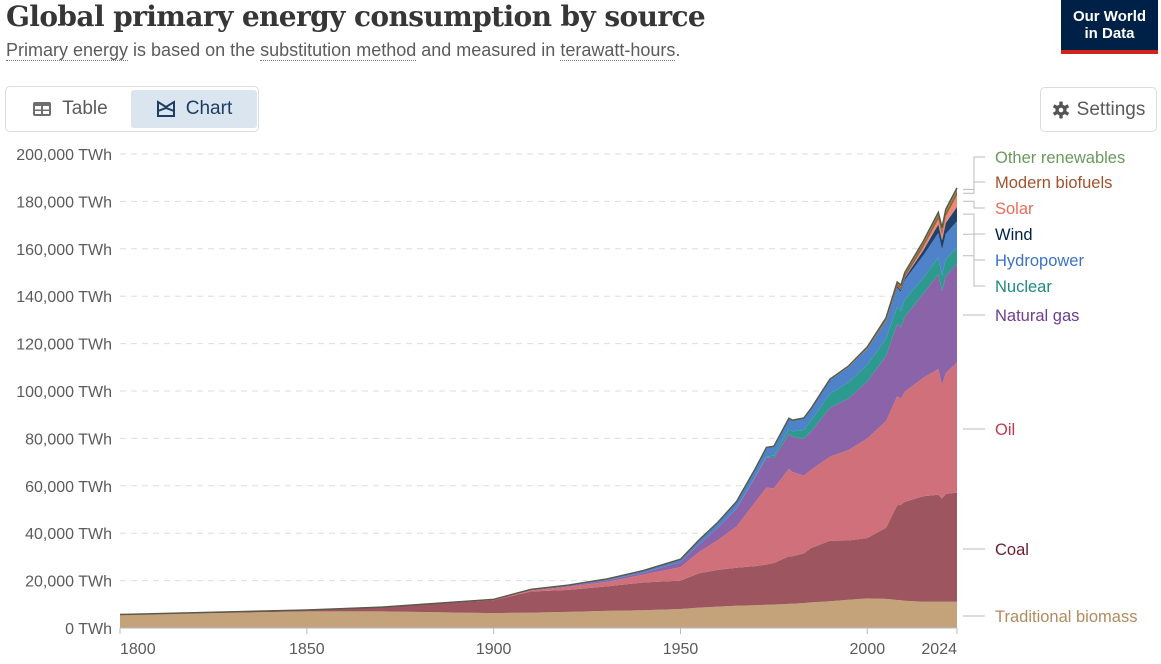 Image resolution: width=1161 pixels, height=664 pixels. What do you see at coordinates (494, 649) in the screenshot?
I see `x-tick-label: 1900` at bounding box center [494, 649].